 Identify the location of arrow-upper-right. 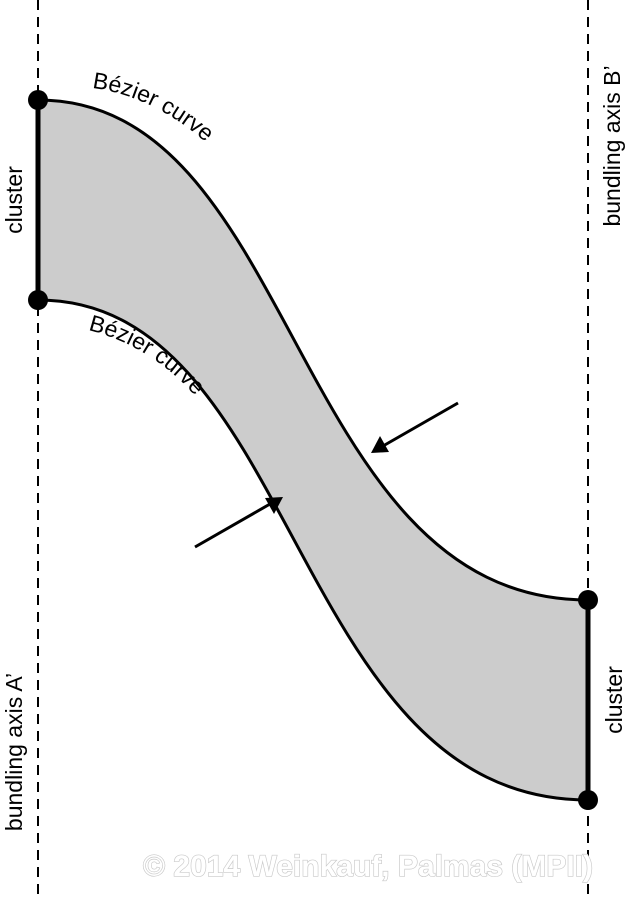
(415, 427).